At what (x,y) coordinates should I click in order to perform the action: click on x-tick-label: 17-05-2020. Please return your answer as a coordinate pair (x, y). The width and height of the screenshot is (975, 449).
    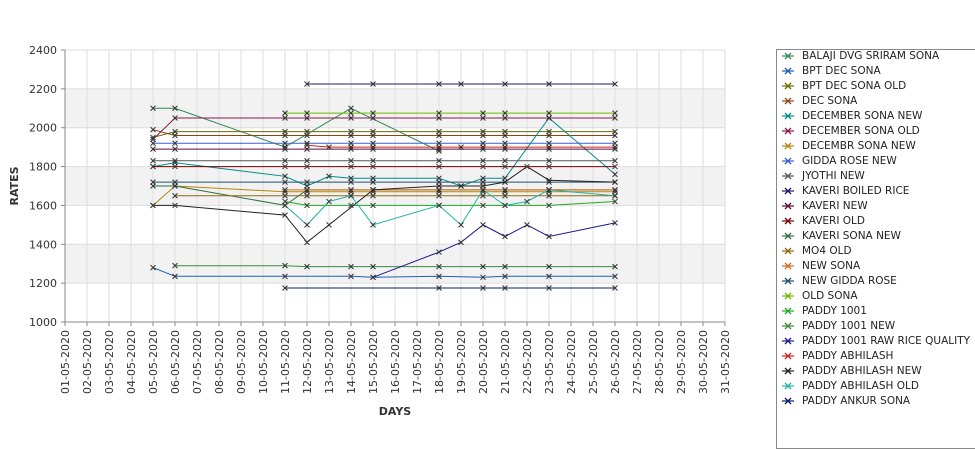
    Looking at the image, I should click on (417, 362).